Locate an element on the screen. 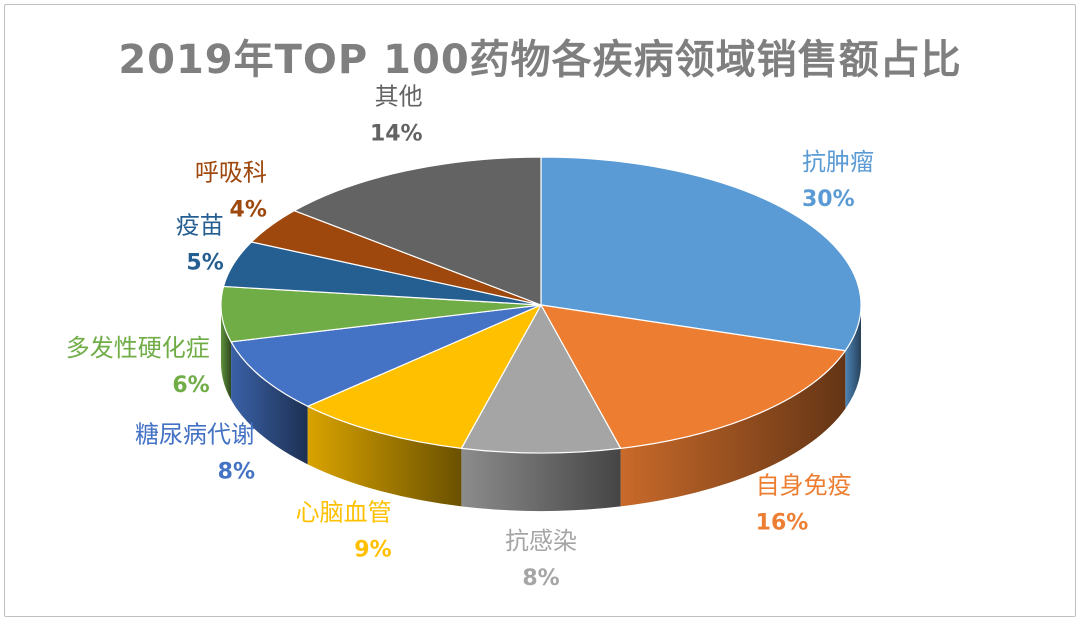  slice-percent-6: 6% is located at coordinates (190, 385).